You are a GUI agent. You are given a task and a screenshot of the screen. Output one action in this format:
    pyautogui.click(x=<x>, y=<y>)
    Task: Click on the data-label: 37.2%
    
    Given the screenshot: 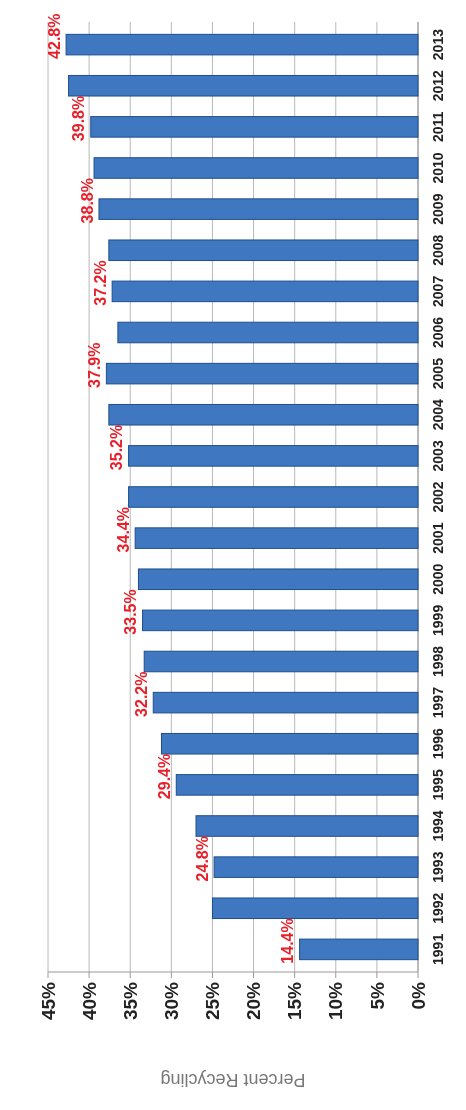 What is the action you would take?
    pyautogui.click(x=100, y=283)
    